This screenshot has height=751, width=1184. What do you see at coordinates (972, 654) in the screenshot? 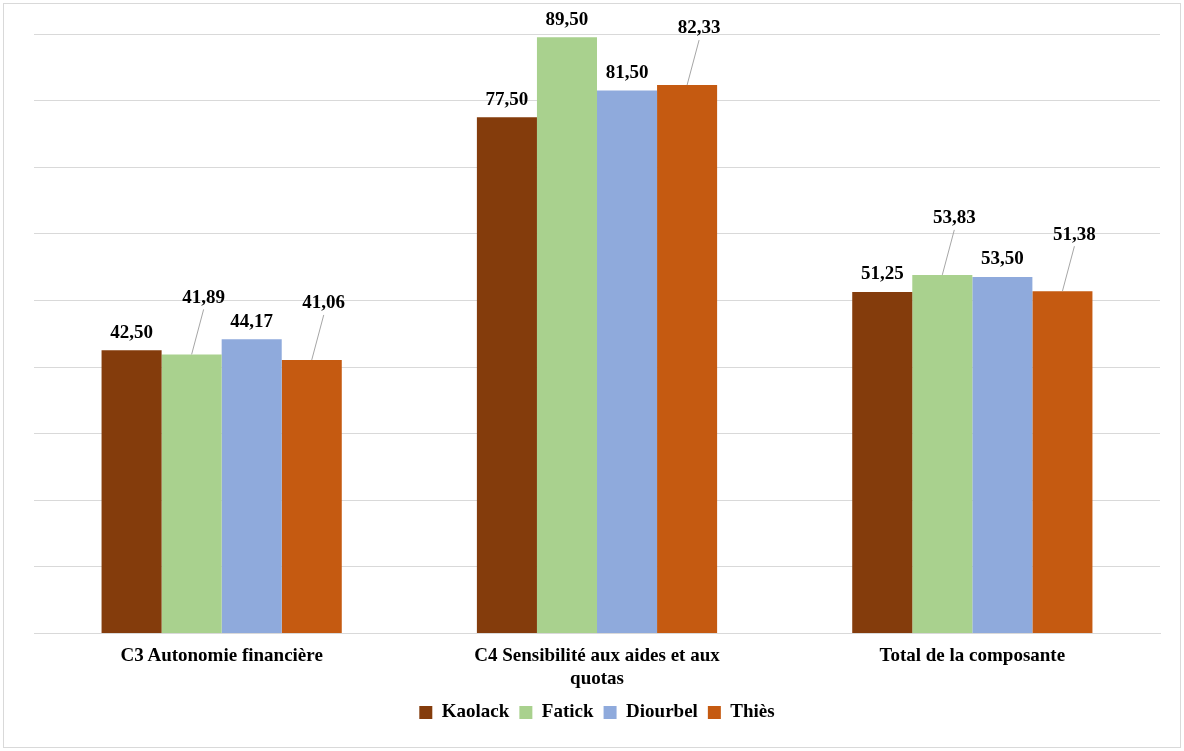
I see `x-tick-label: Total de la composante` at bounding box center [972, 654].